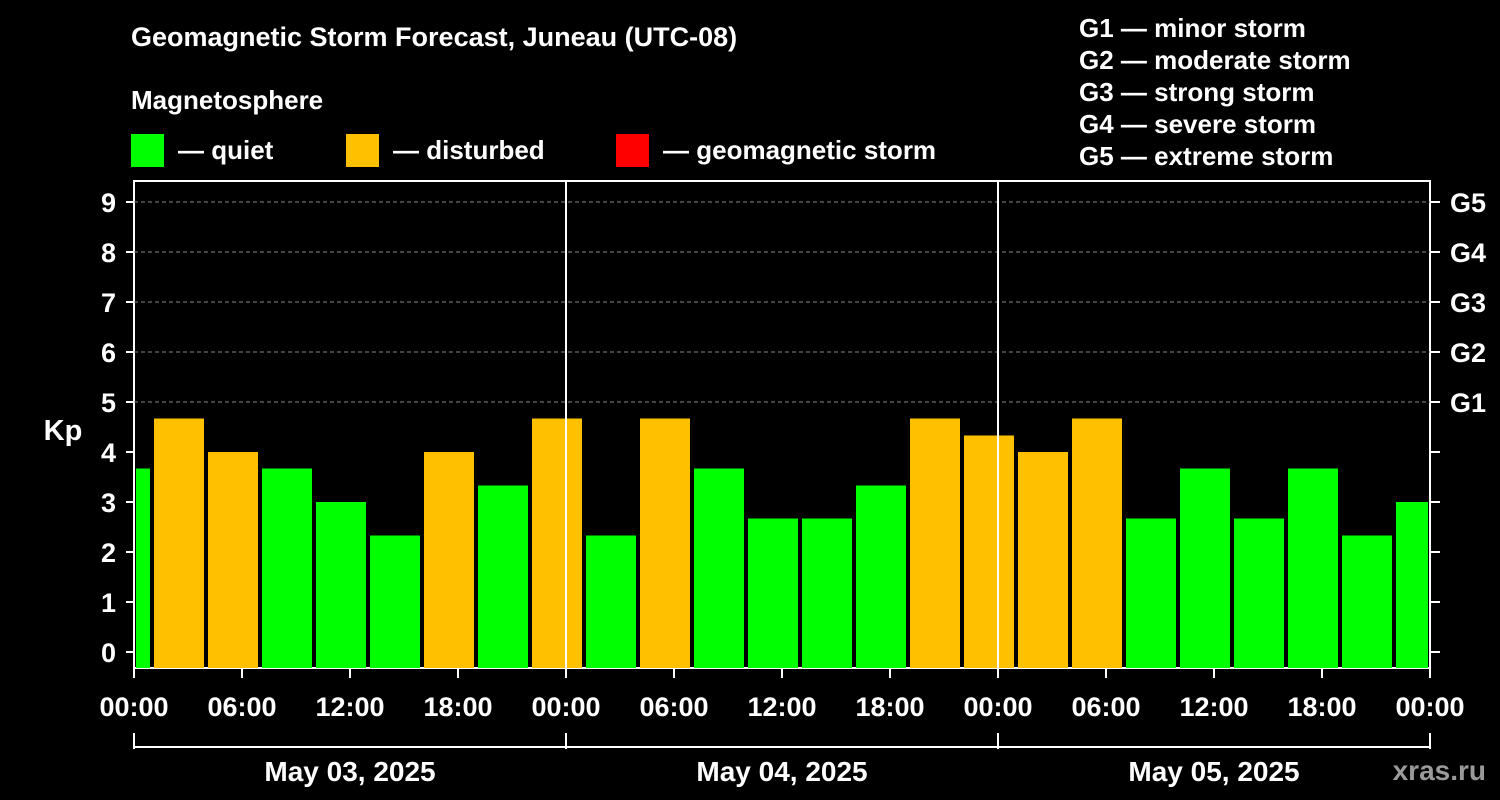 Image resolution: width=1500 pixels, height=800 pixels. I want to click on legend-item-storm: — geomagnetic storm, so click(776, 150).